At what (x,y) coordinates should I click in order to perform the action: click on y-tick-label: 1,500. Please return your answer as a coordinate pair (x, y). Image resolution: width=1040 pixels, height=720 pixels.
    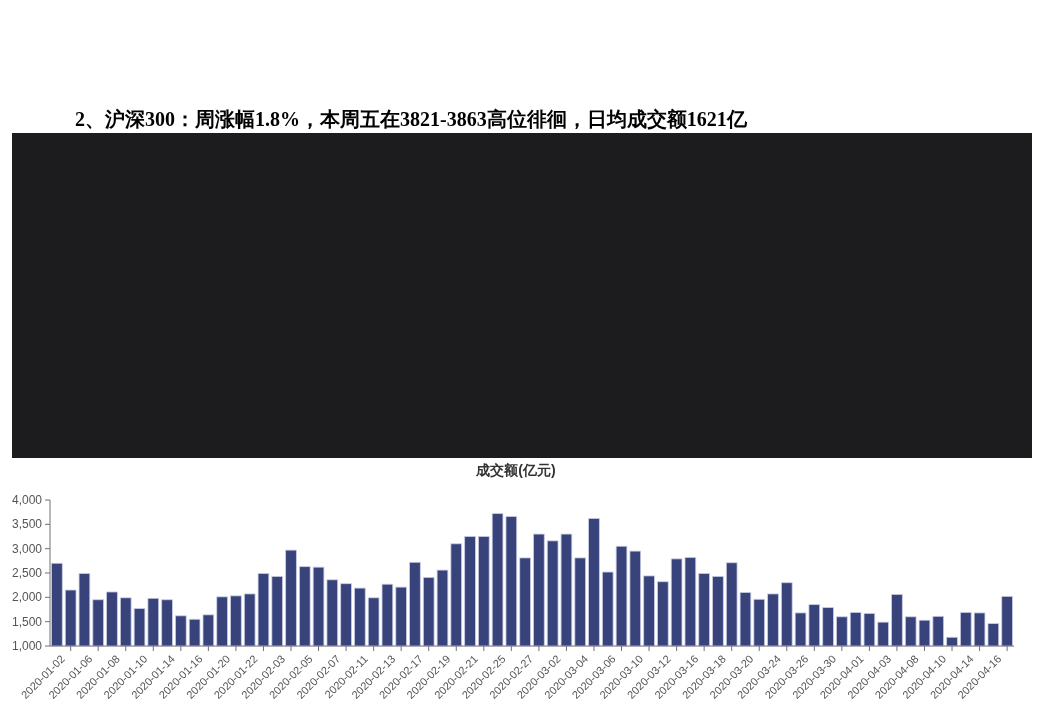
    Looking at the image, I should click on (27, 621).